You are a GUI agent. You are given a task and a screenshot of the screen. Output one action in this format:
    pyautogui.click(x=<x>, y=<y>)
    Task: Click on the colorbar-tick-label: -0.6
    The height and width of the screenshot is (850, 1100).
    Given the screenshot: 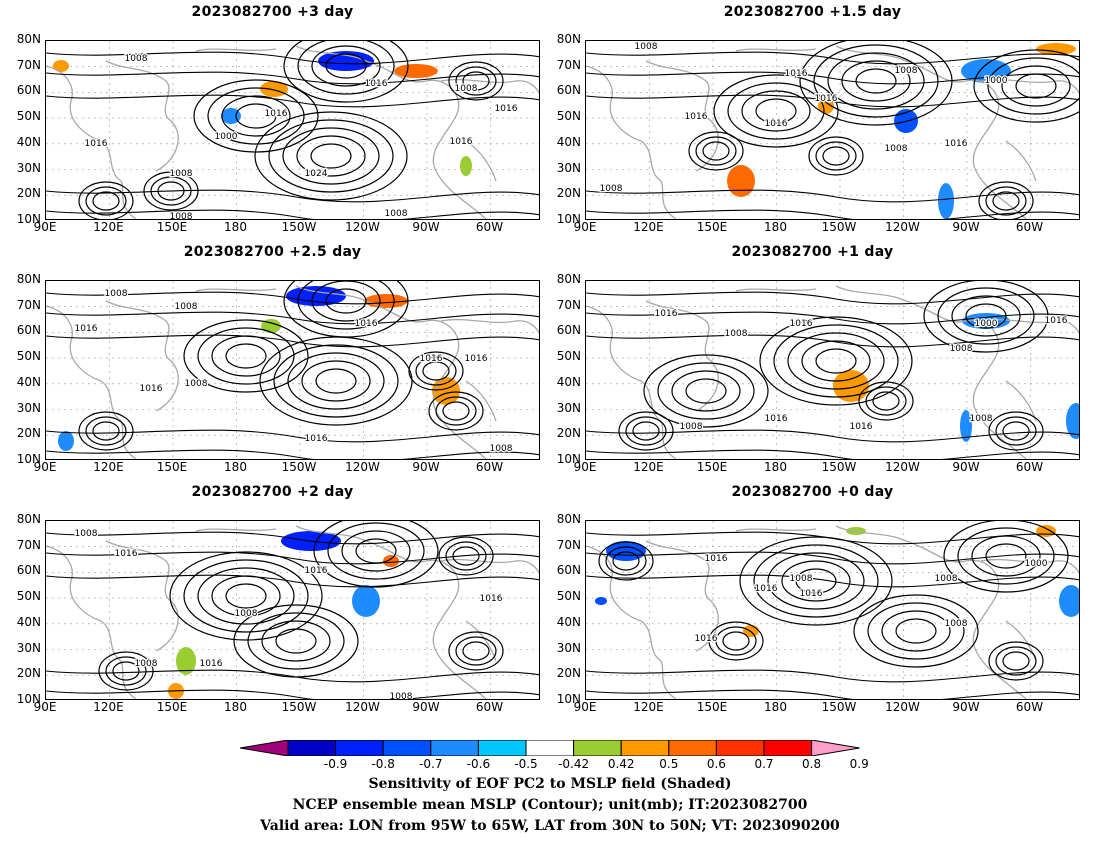 What is the action you would take?
    pyautogui.click(x=478, y=764)
    